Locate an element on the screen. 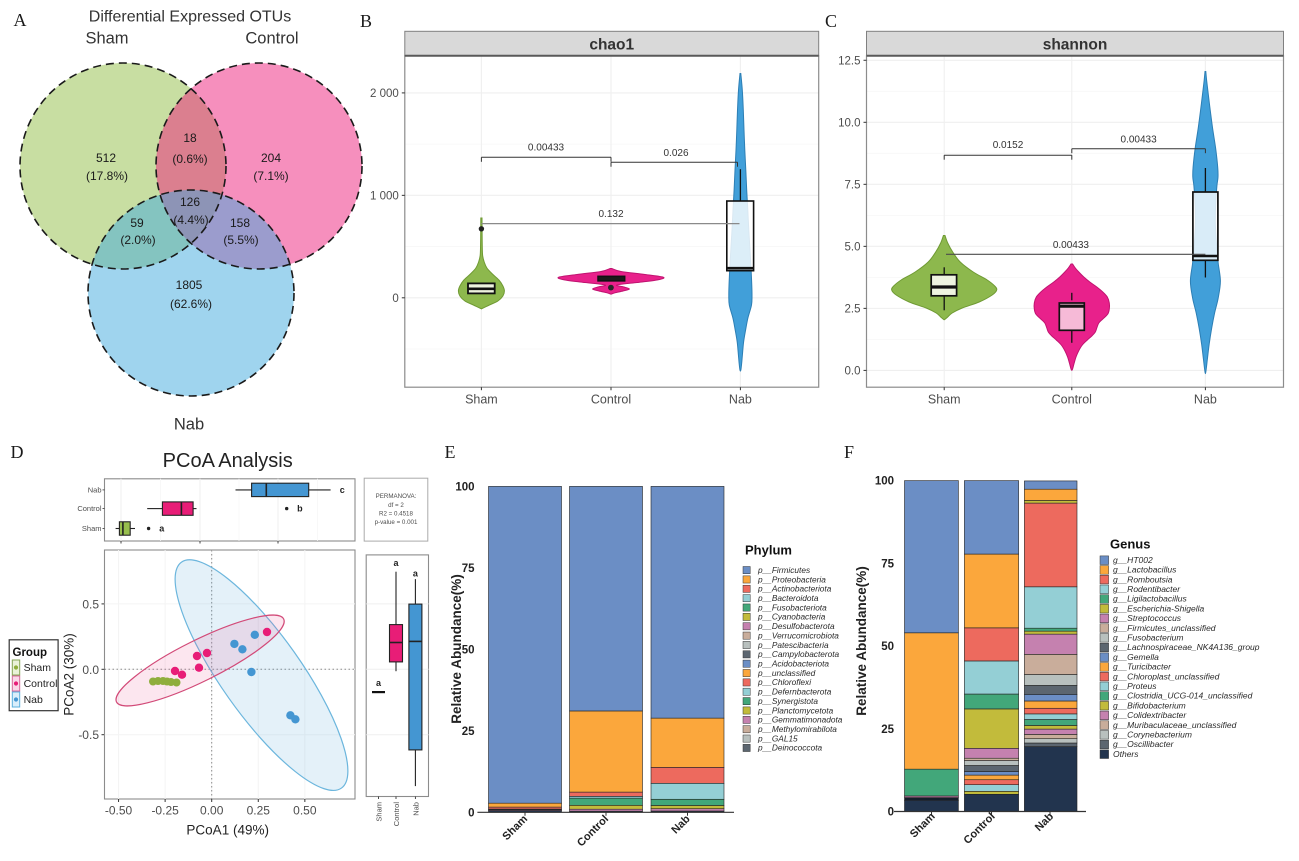 This screenshot has width=1299, height=861. svg-text: (4.4%) is located at coordinates (190, 220).